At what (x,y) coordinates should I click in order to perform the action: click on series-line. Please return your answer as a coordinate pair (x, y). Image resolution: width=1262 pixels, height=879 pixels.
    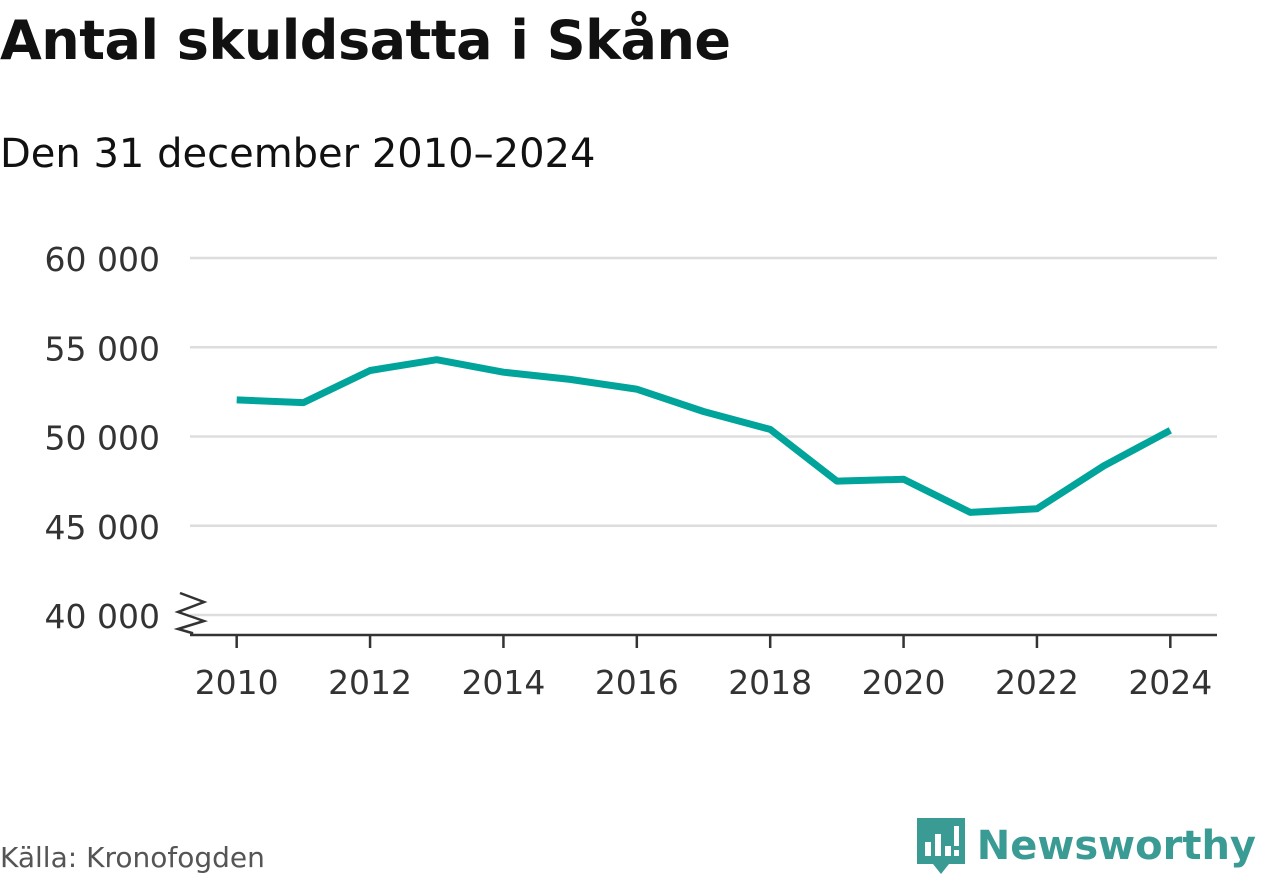
    Looking at the image, I should click on (704, 436).